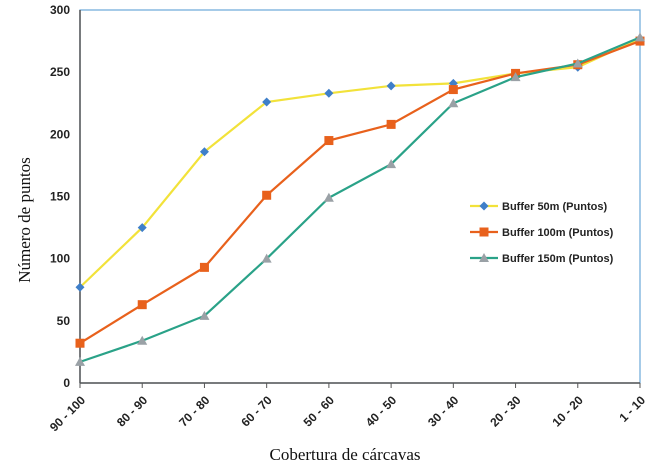 This screenshot has width=650, height=474. I want to click on legend-label: Buffer 50m (Puntos), so click(554, 207).